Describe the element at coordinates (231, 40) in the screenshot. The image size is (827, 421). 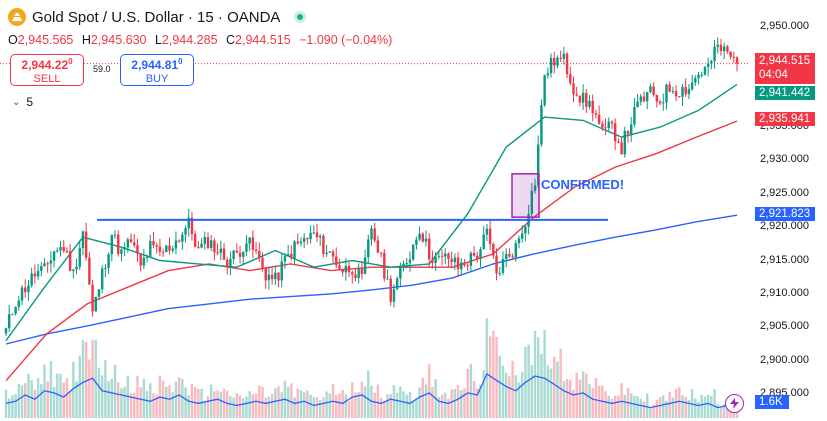
I see `close-label: C` at that location.